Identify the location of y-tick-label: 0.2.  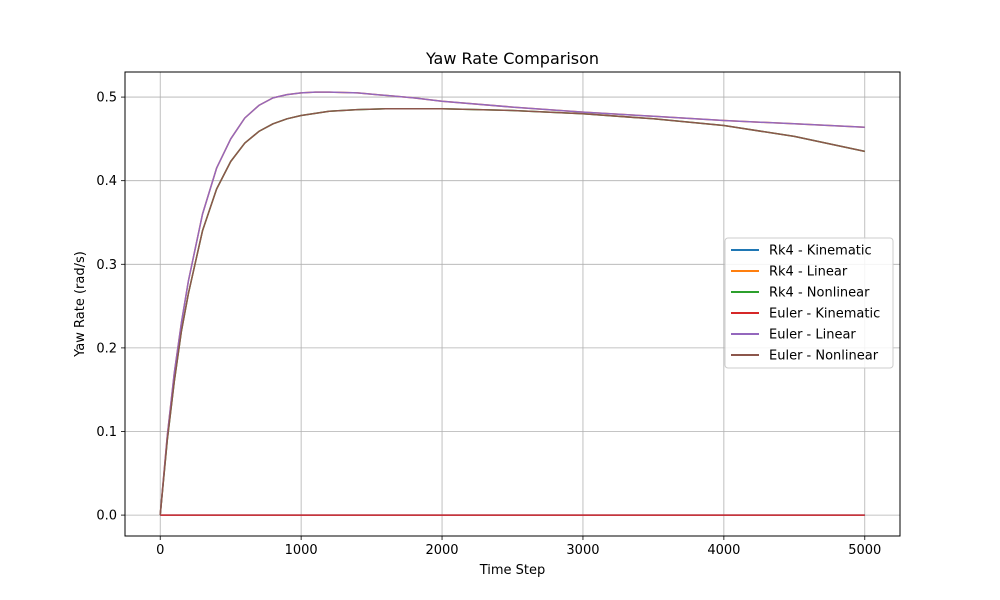
(106, 348).